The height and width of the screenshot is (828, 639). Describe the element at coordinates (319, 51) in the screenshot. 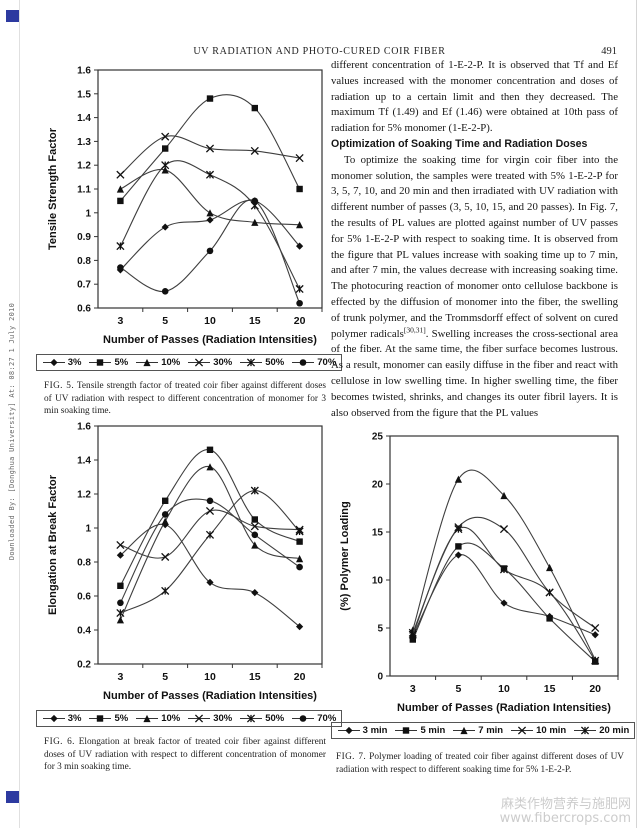

I see `running-head-title: UV RADIATION AND PHOTO-CURED COIR FIBER` at that location.